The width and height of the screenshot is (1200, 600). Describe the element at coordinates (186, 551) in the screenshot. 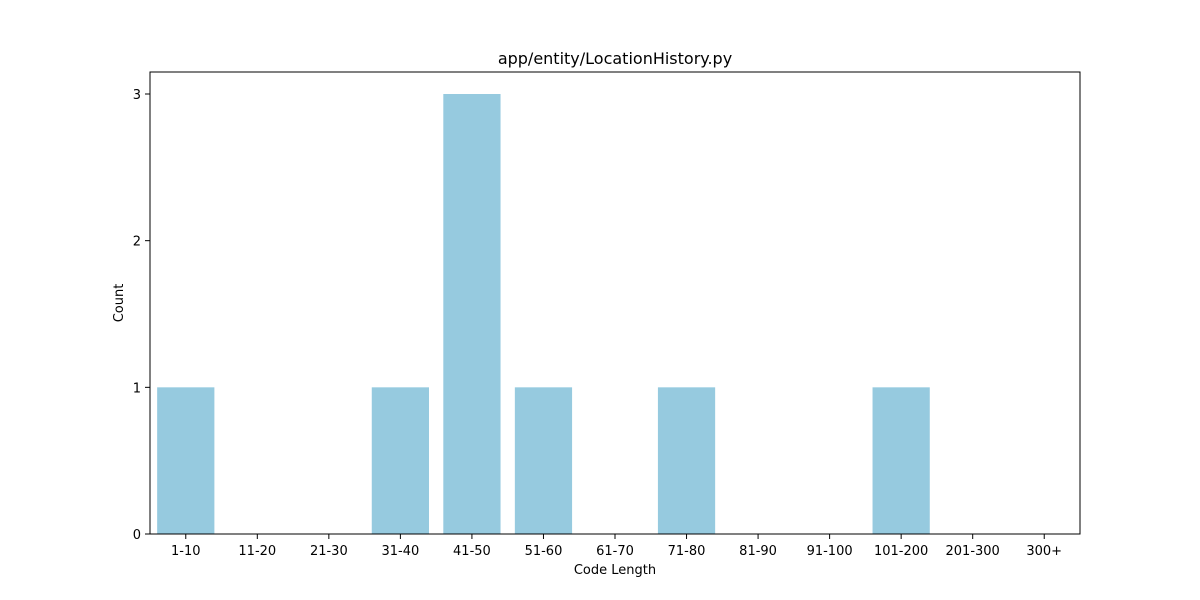

I see `x-tick-label: 1-10` at that location.